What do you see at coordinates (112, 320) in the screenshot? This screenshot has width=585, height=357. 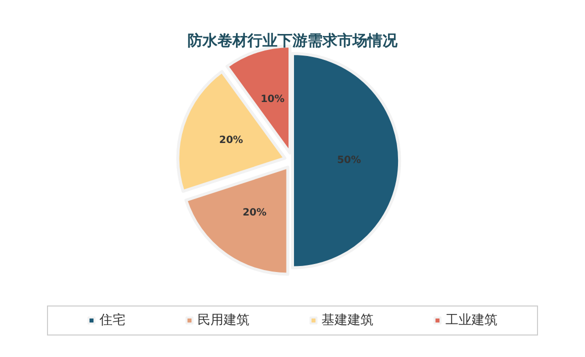 I see `legend-label: 住宅` at bounding box center [112, 320].